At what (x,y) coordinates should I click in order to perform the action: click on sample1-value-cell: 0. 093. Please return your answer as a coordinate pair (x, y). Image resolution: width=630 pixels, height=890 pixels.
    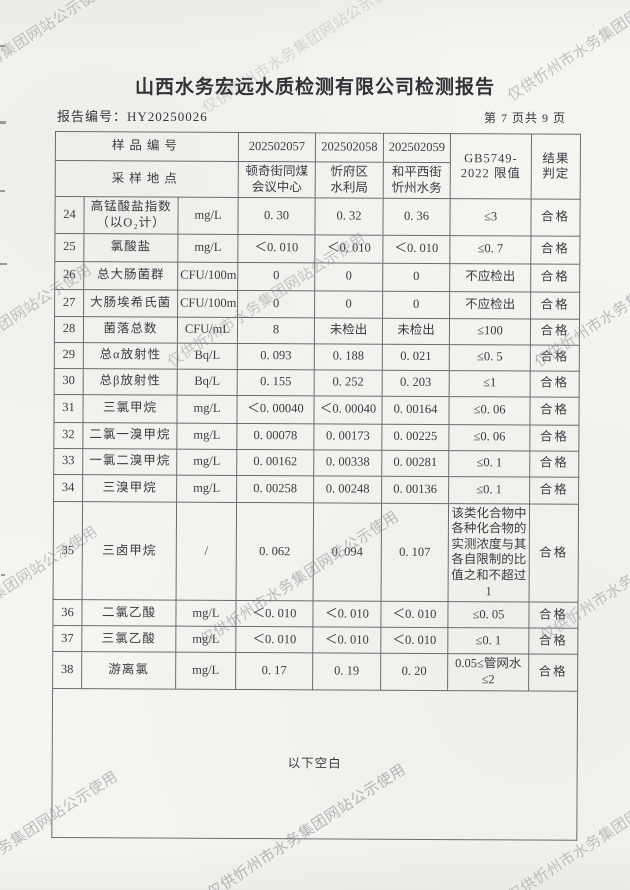
    Looking at the image, I should click on (276, 356).